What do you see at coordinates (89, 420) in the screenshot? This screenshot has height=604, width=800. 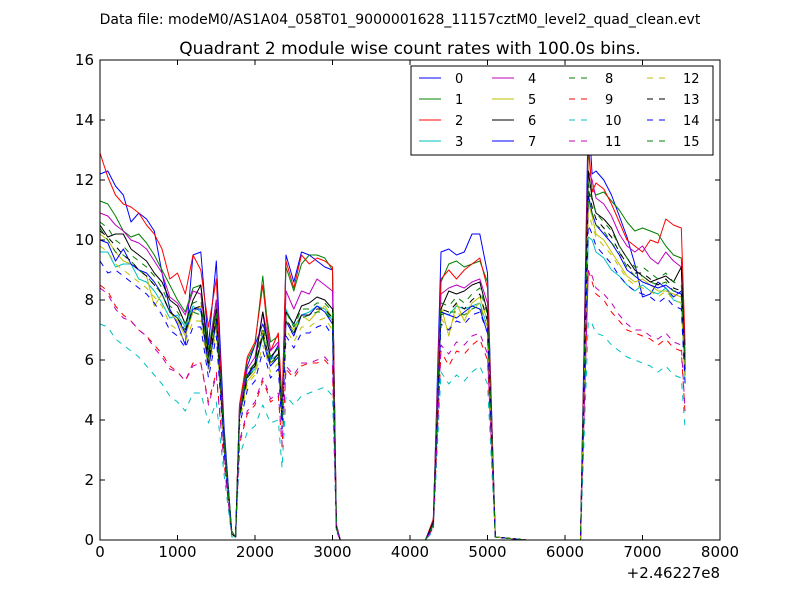 I see `y-tick-label: 4` at bounding box center [89, 420].